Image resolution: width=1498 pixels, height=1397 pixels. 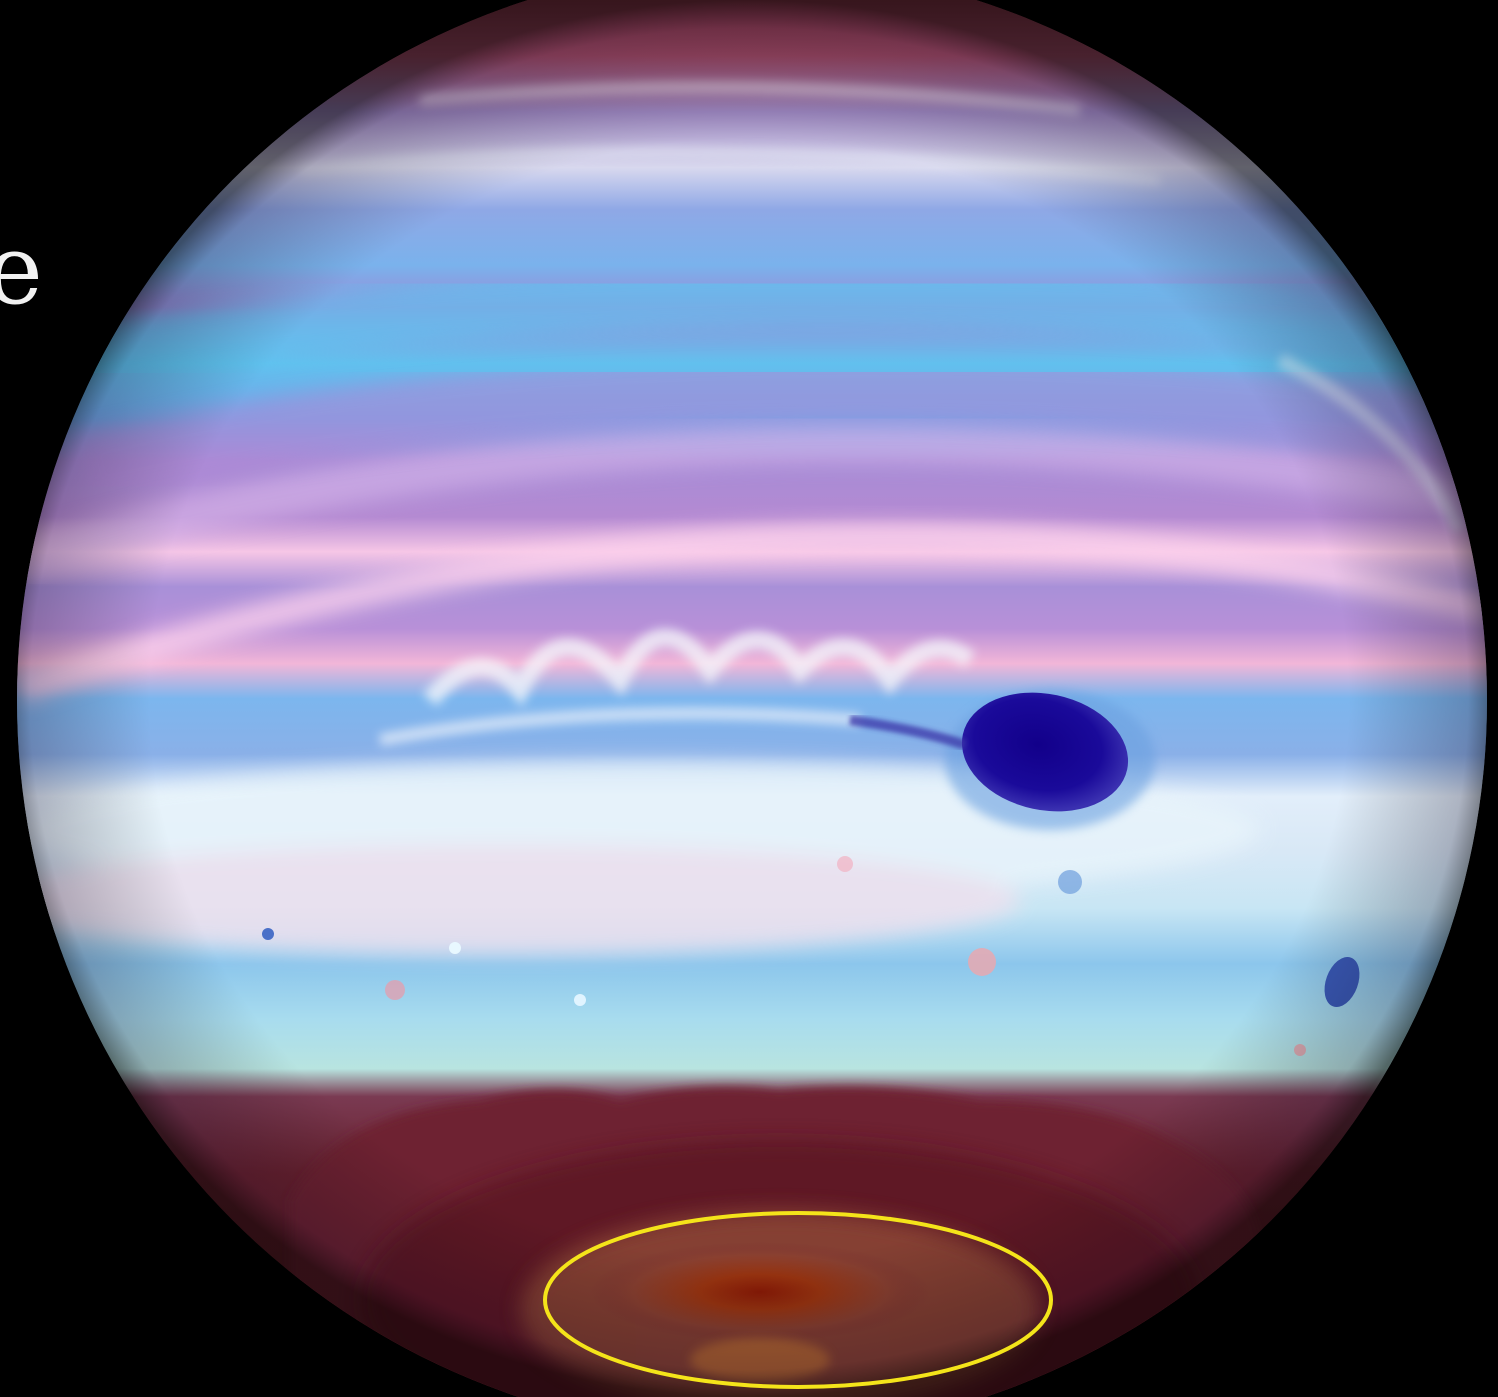 I want to click on edge-text: e, so click(x=21, y=270).